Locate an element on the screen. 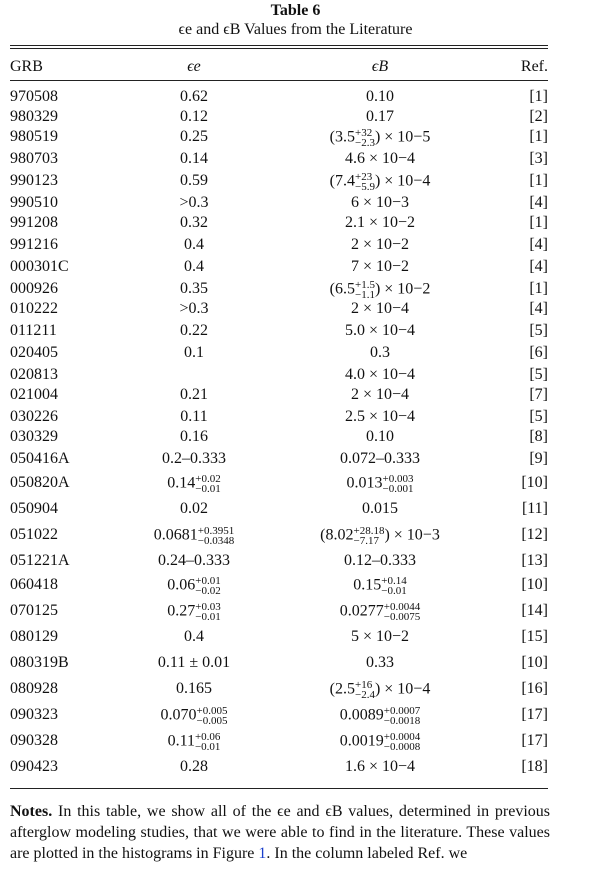 This screenshot has width=591, height=871. cell-epsilon-b: 2 × 10−4 is located at coordinates (380, 394).